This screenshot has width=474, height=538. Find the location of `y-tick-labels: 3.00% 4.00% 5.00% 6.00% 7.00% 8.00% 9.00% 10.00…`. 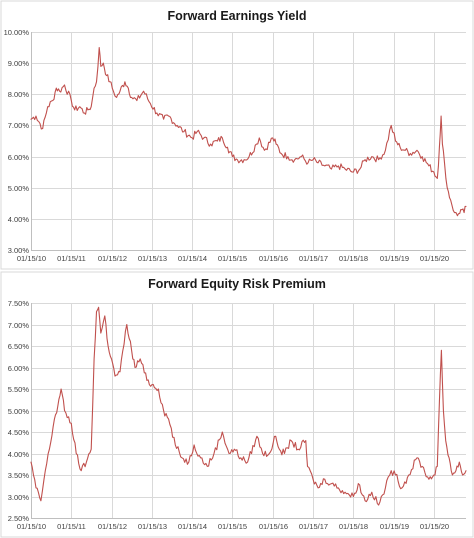

y-tick-labels: 3.00% 4.00% 5.00% 6.00% 7.00% 8.00% 9.00% 10.00… is located at coordinates (17, 141).